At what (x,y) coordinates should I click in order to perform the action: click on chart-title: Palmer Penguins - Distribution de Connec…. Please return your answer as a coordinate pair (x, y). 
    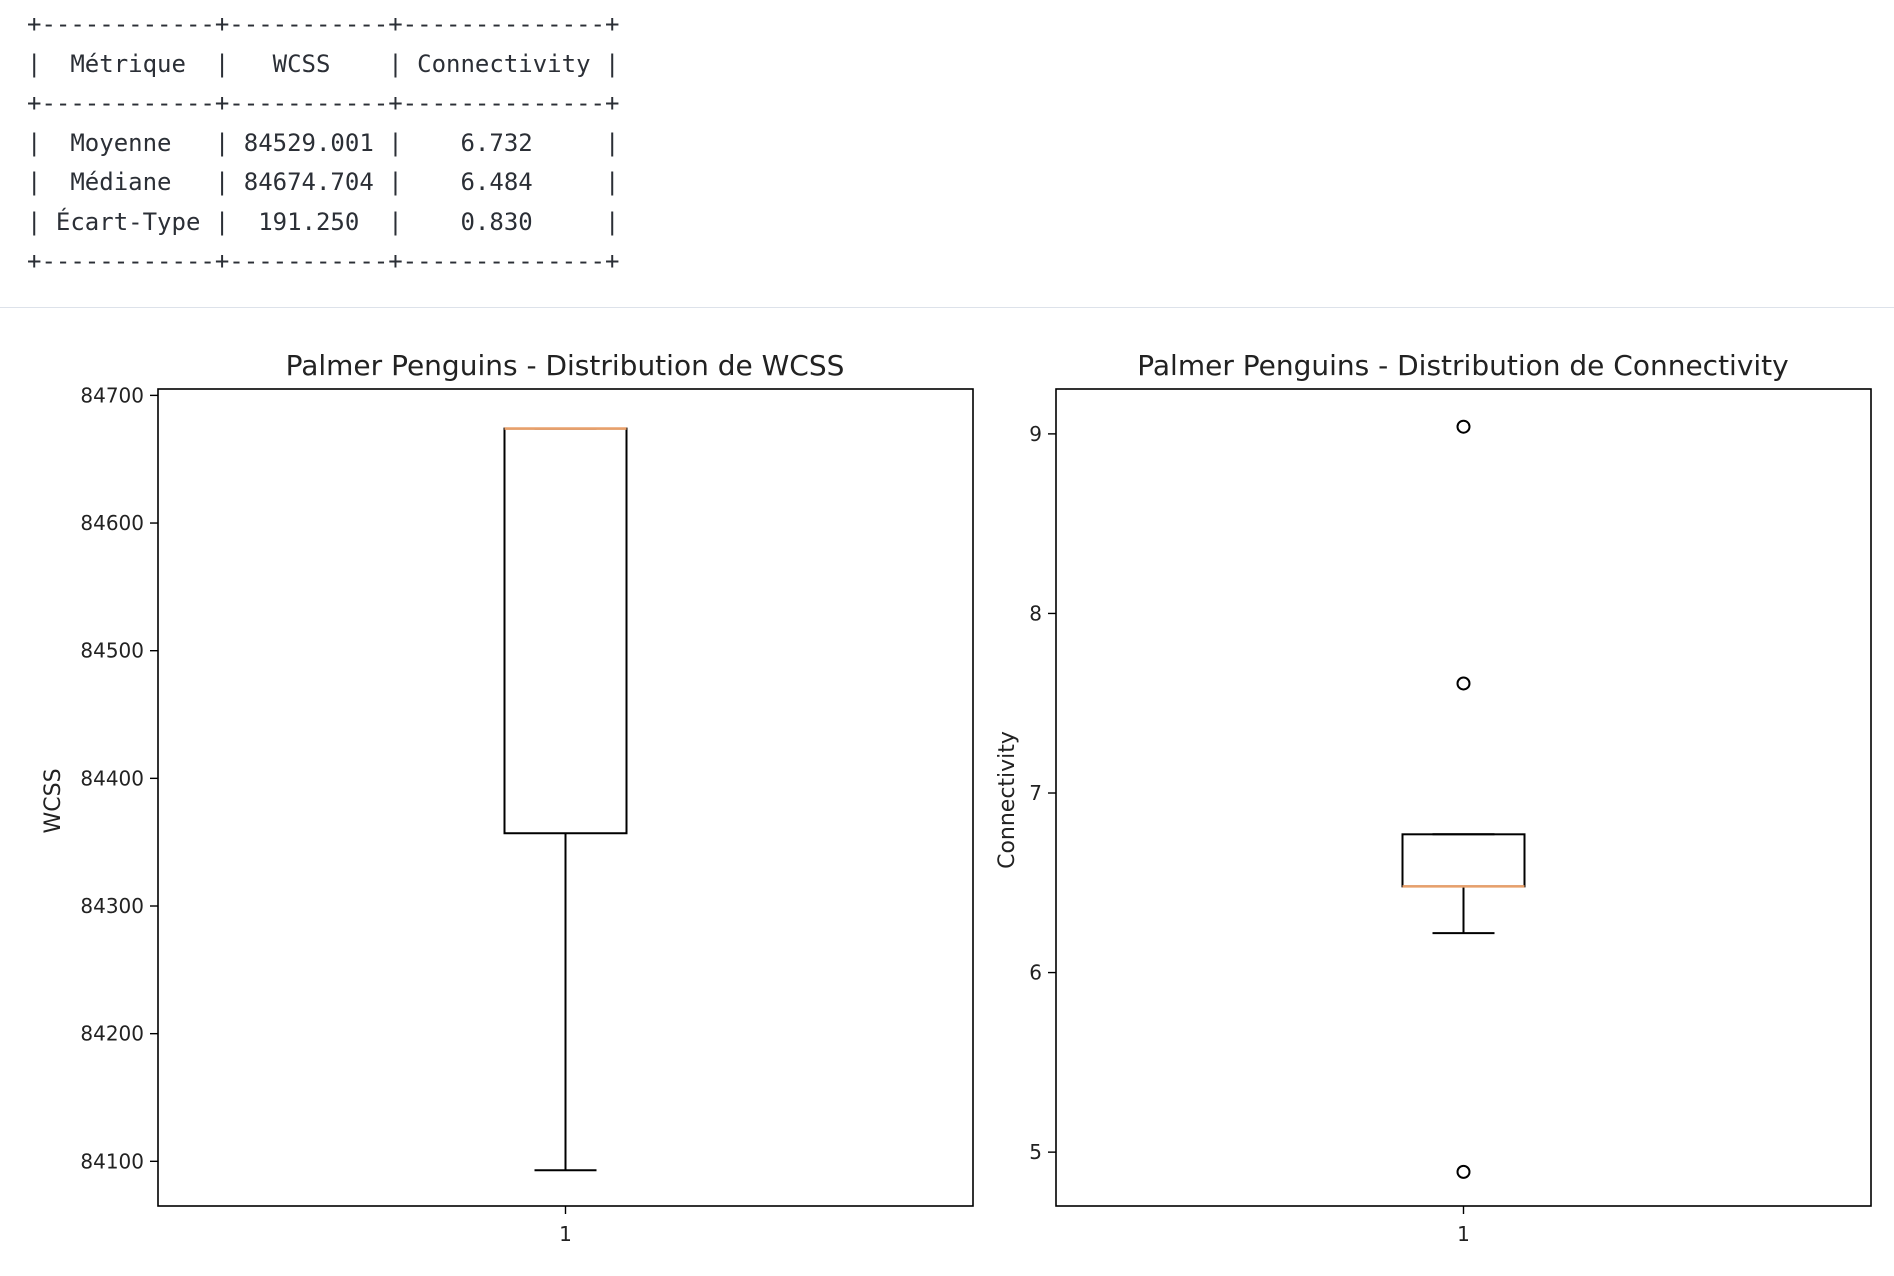
    Looking at the image, I should click on (1462, 365).